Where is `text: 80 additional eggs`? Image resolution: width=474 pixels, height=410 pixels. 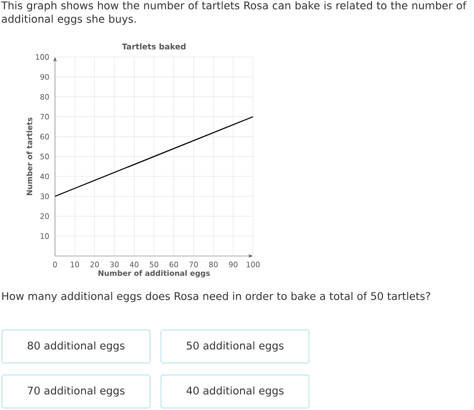
text: 80 additional eggs is located at coordinates (76, 346).